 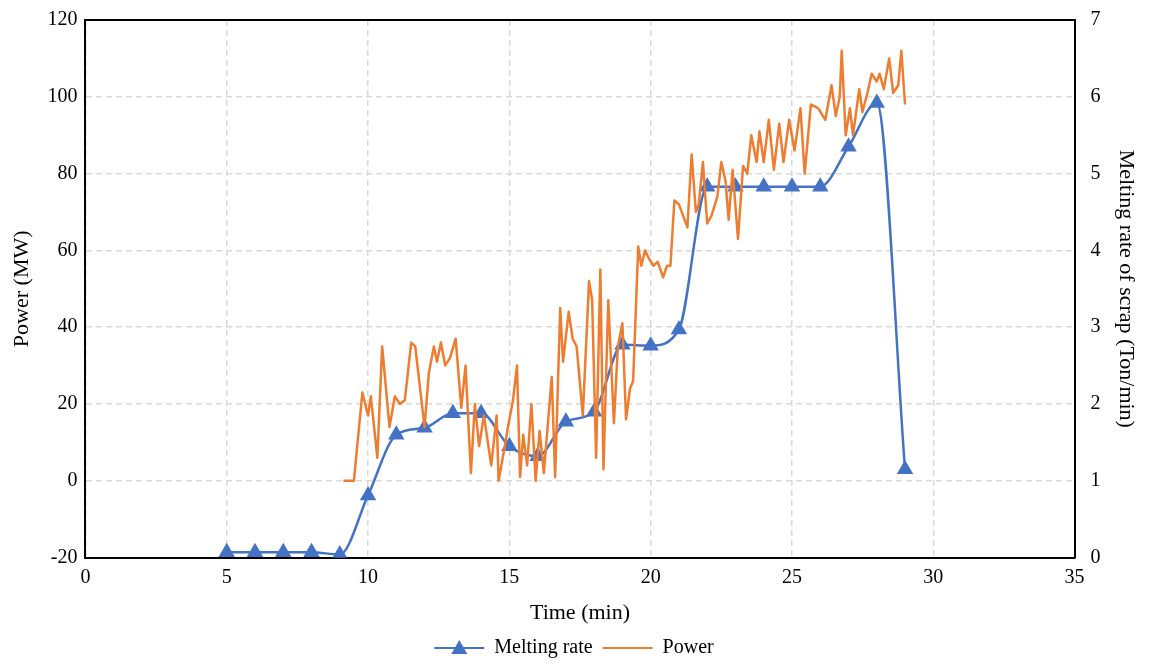 What do you see at coordinates (62, 18) in the screenshot?
I see `y-tick-label: 120` at bounding box center [62, 18].